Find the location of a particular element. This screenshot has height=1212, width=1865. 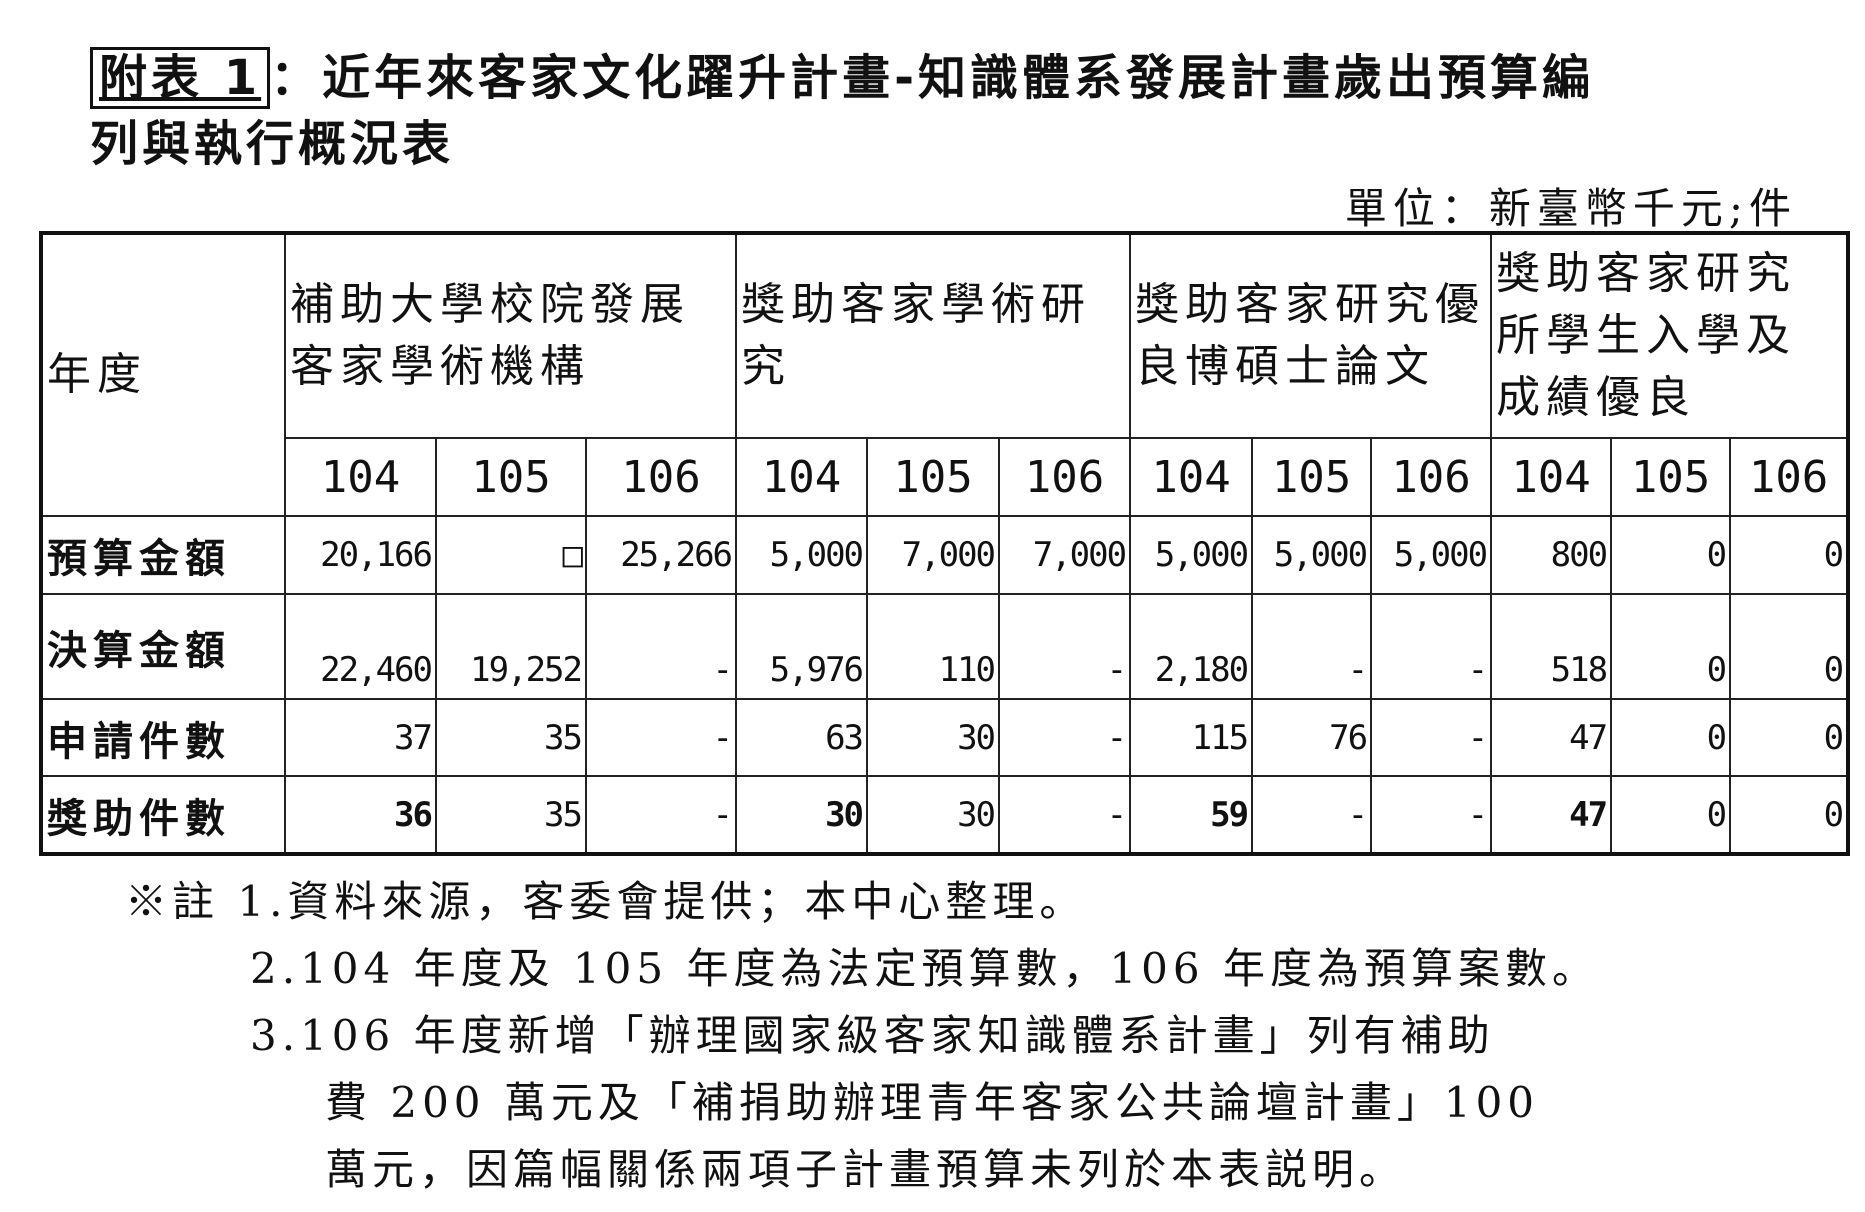

table-row: 獎助件數 36 35-30 30-59- -47 0 0 is located at coordinates (945, 815).